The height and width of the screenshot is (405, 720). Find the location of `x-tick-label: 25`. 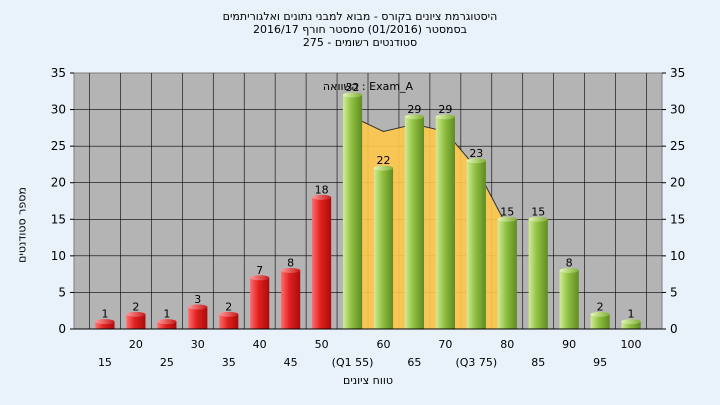

x-tick-label: 25 is located at coordinates (167, 362).